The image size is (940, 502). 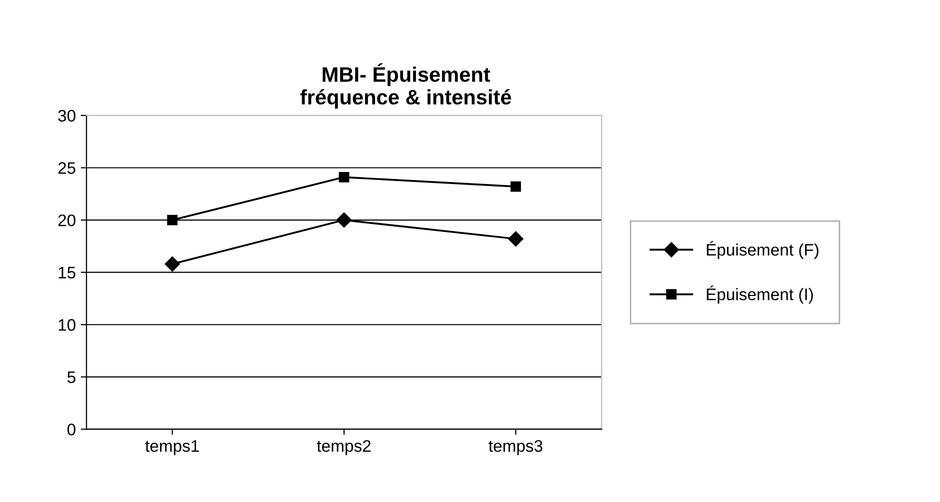 What do you see at coordinates (67, 325) in the screenshot?
I see `y-tick-label: 10` at bounding box center [67, 325].